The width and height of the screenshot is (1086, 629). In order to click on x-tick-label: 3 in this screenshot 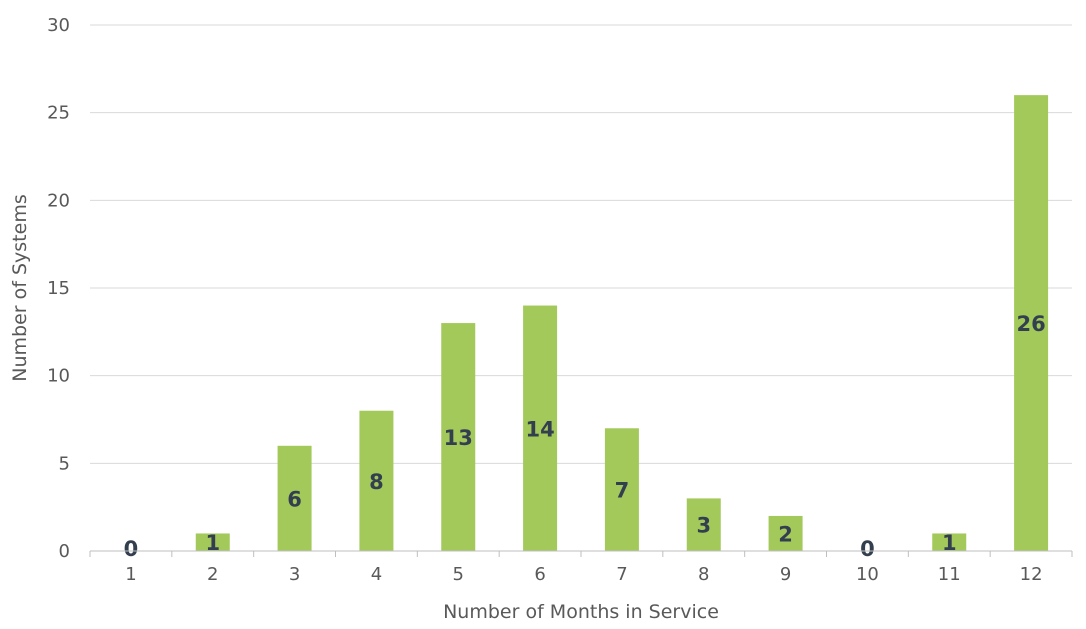, I will do `click(294, 574)`.